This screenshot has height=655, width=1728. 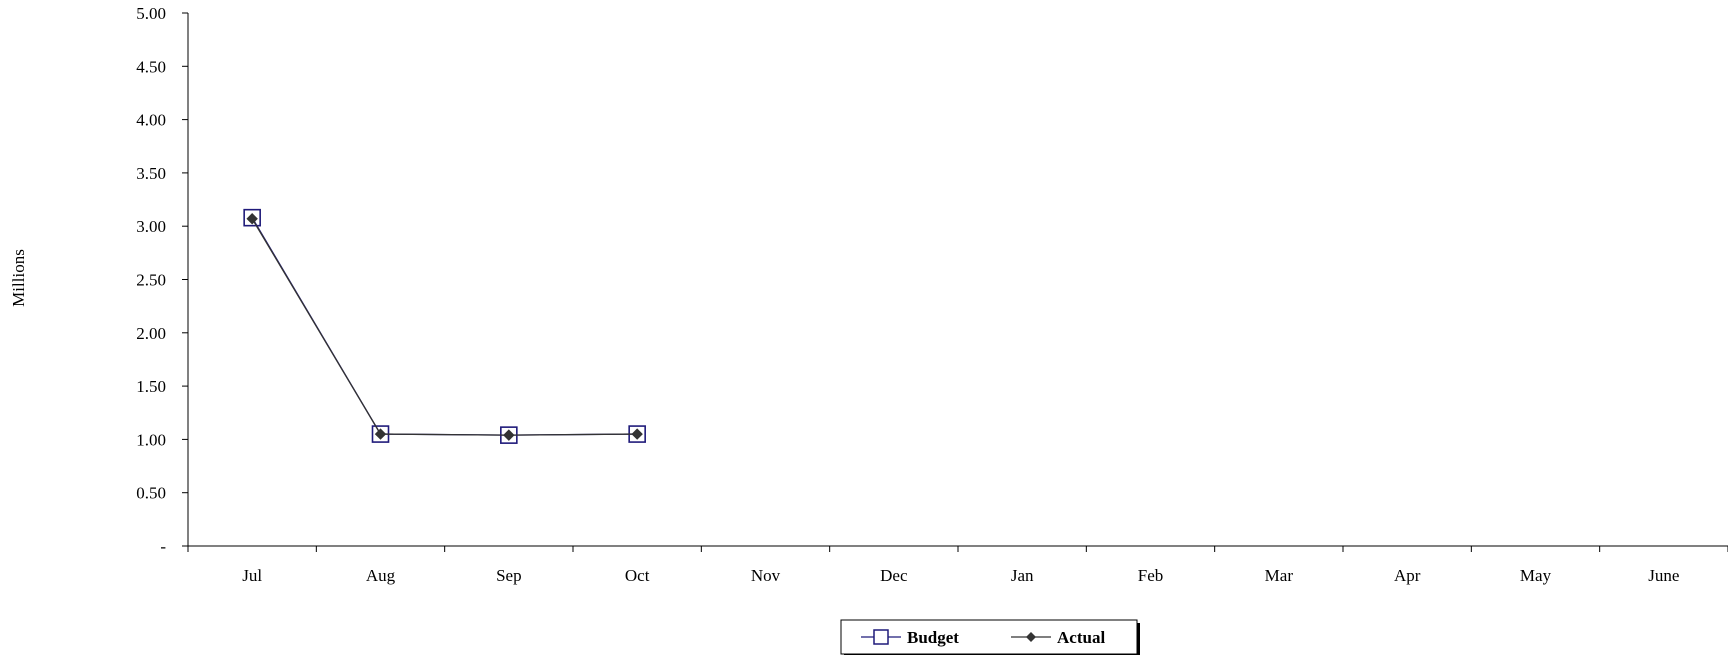 What do you see at coordinates (509, 575) in the screenshot?
I see `x-tick-label: Sep` at bounding box center [509, 575].